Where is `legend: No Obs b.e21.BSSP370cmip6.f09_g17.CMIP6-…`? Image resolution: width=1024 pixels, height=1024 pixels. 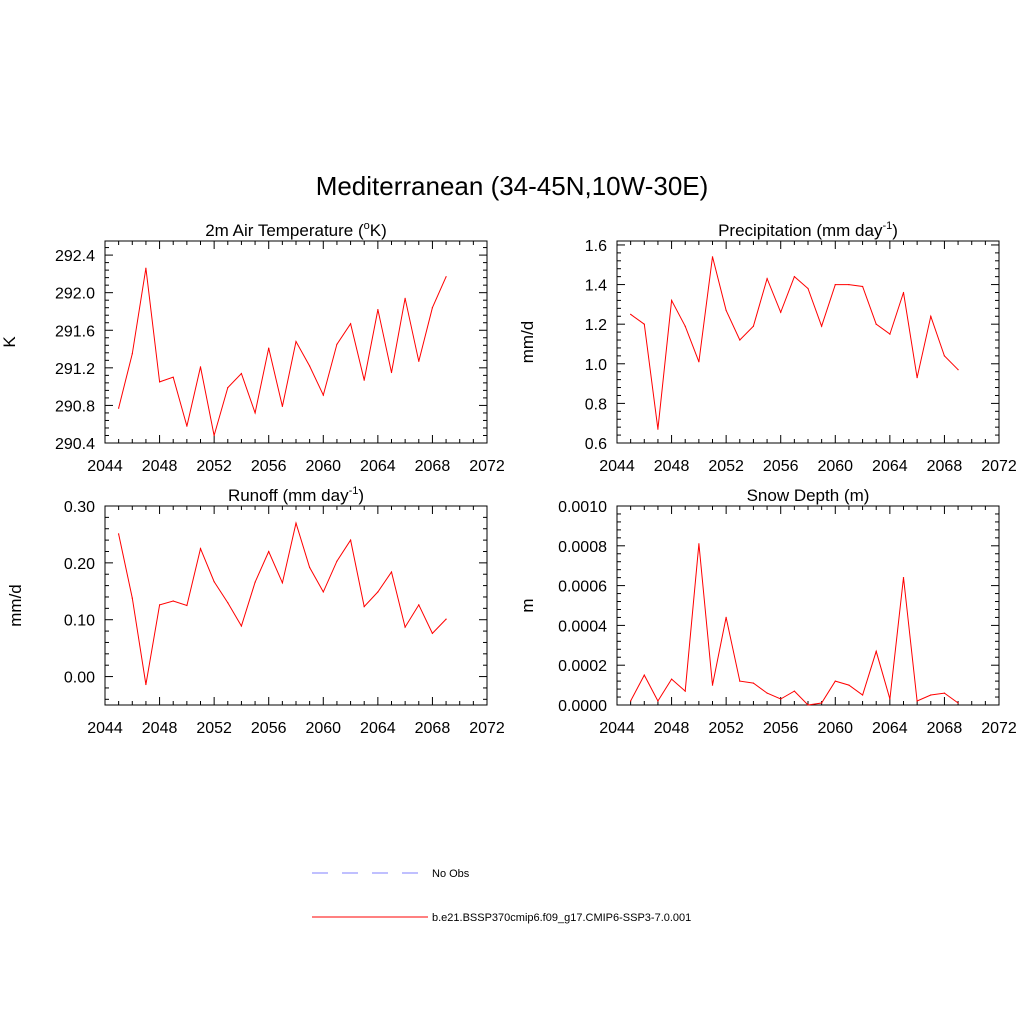
legend: No Obs b.e21.BSSP370cmip6.f09_g17.CMIP6-… is located at coordinates (501, 896).